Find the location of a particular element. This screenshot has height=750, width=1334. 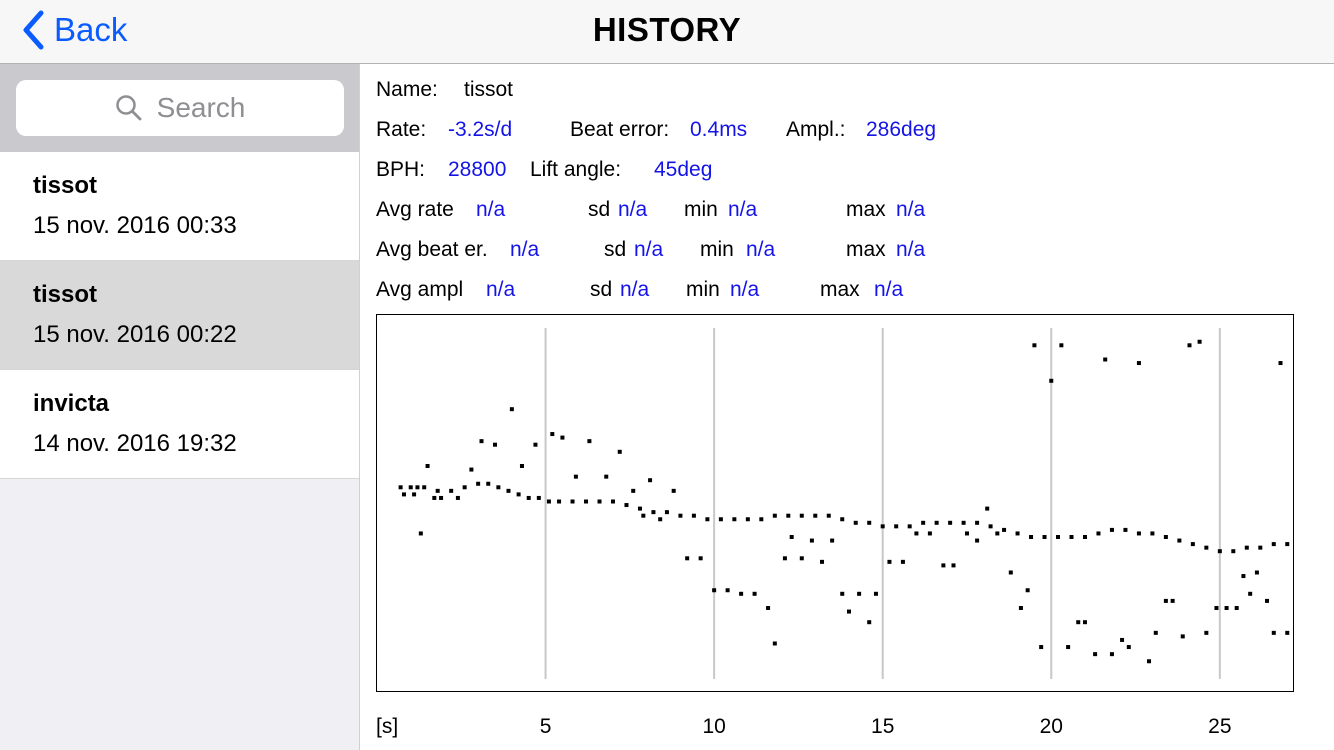

x-tick-label: 10 is located at coordinates (713, 726).